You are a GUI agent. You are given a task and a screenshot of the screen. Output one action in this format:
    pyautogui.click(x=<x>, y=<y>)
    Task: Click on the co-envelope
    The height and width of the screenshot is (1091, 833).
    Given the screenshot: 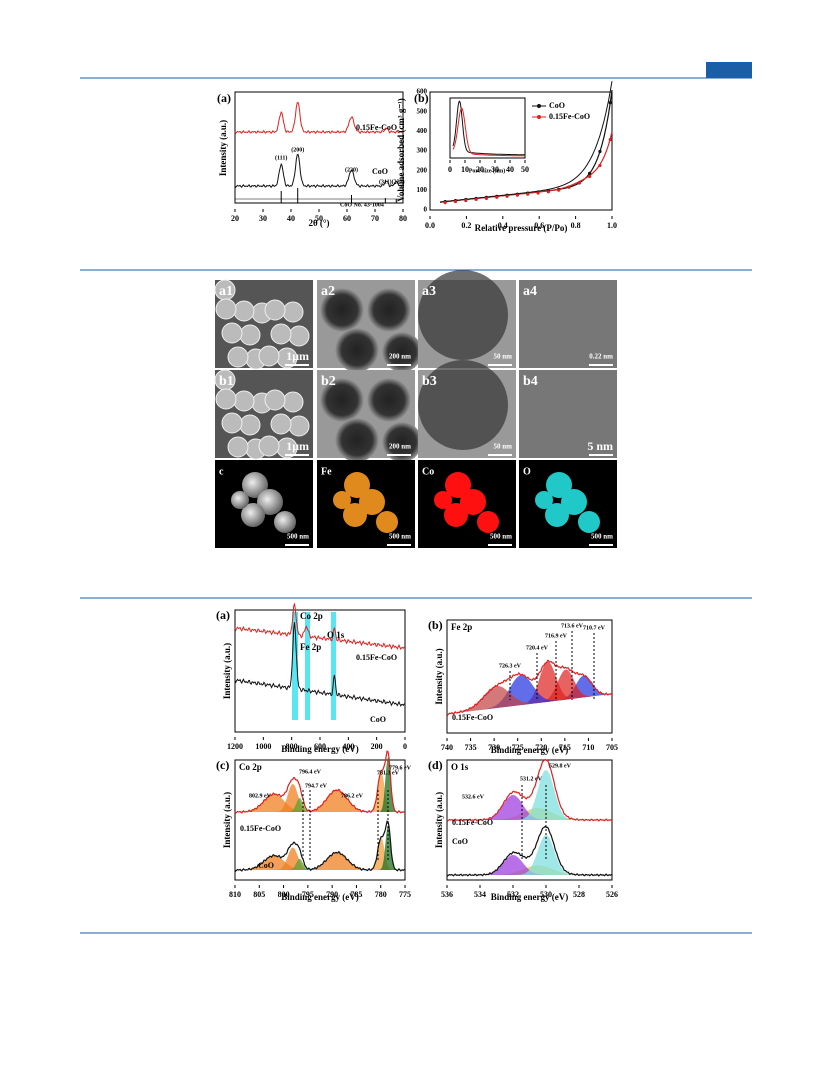 What is the action you would take?
    pyautogui.click(x=320, y=782)
    